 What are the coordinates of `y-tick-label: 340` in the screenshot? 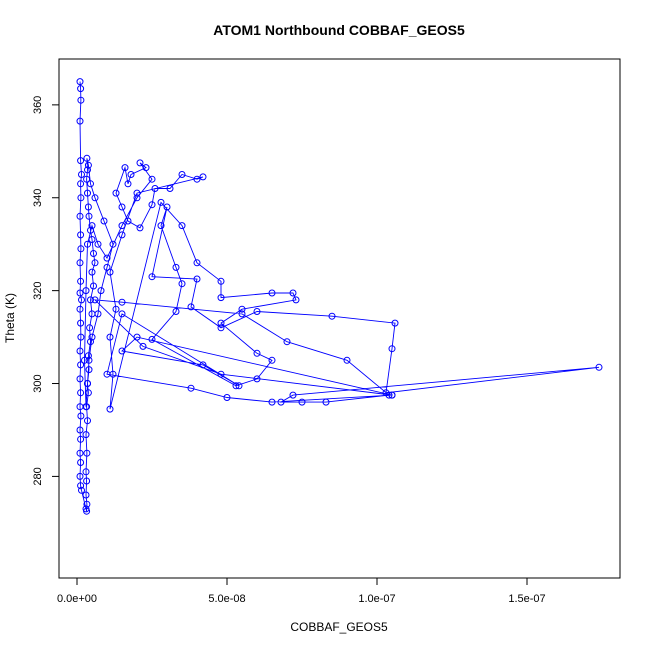 It's located at (38, 198).